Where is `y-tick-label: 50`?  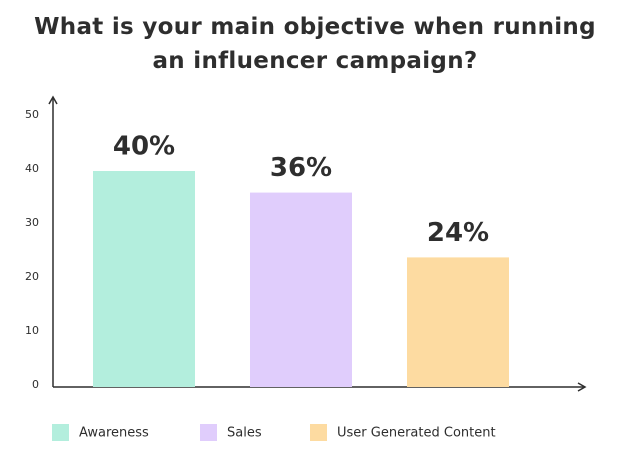
y-tick-label: 50 is located at coordinates (32, 114).